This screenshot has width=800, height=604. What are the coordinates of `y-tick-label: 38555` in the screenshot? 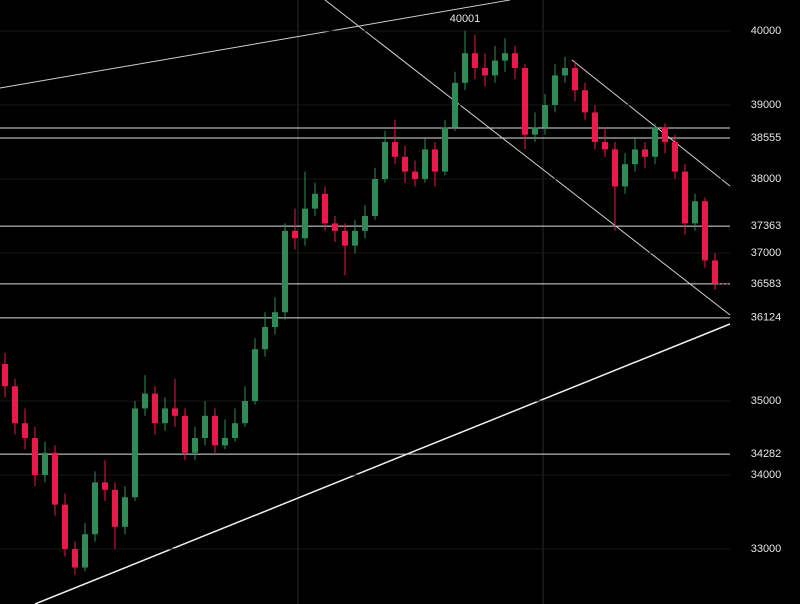 It's located at (766, 138).